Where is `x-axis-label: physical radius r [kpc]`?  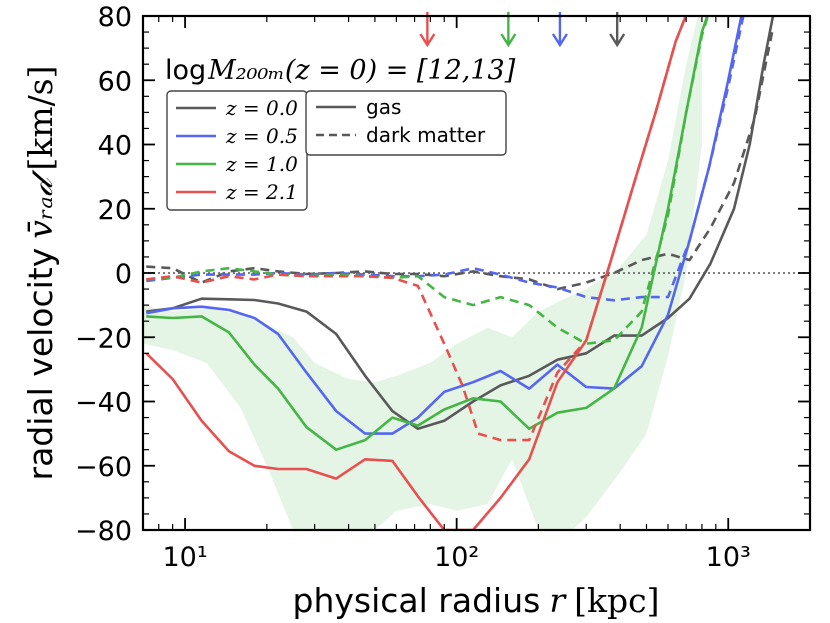 x-axis-label: physical radius r [kpc] is located at coordinates (476, 600).